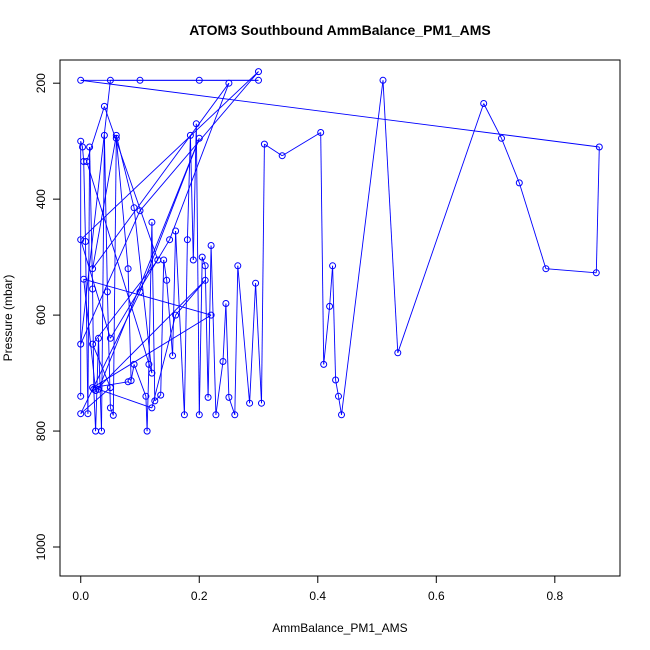 The width and height of the screenshot is (650, 650). What do you see at coordinates (80, 596) in the screenshot?
I see `x-tick-label: 0.0` at bounding box center [80, 596].